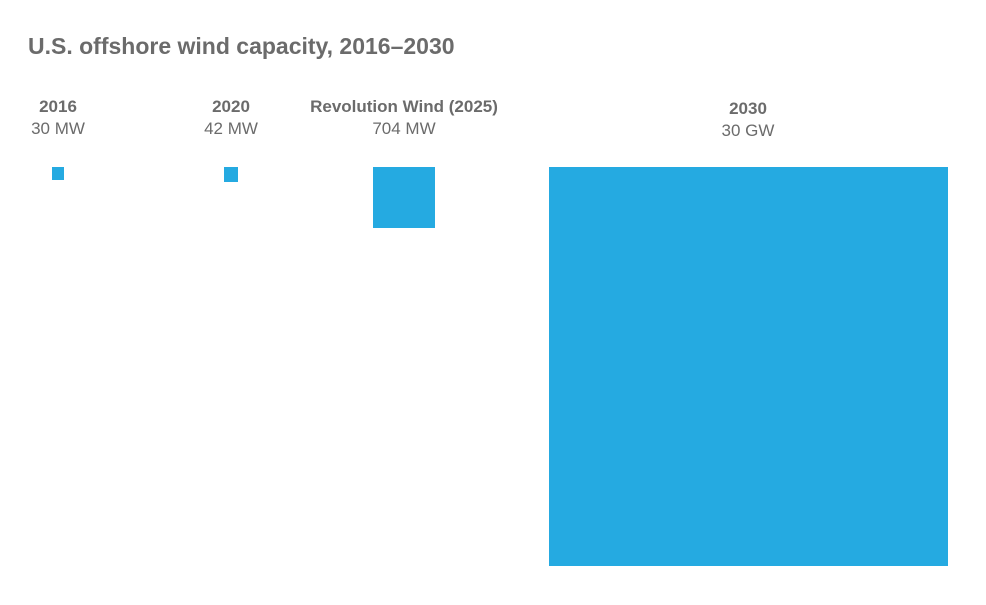 Image resolution: width=986 pixels, height=605 pixels. I want to click on category-label-revolution-wind: Revolution Wind (2025) 704 MW, so click(404, 118).